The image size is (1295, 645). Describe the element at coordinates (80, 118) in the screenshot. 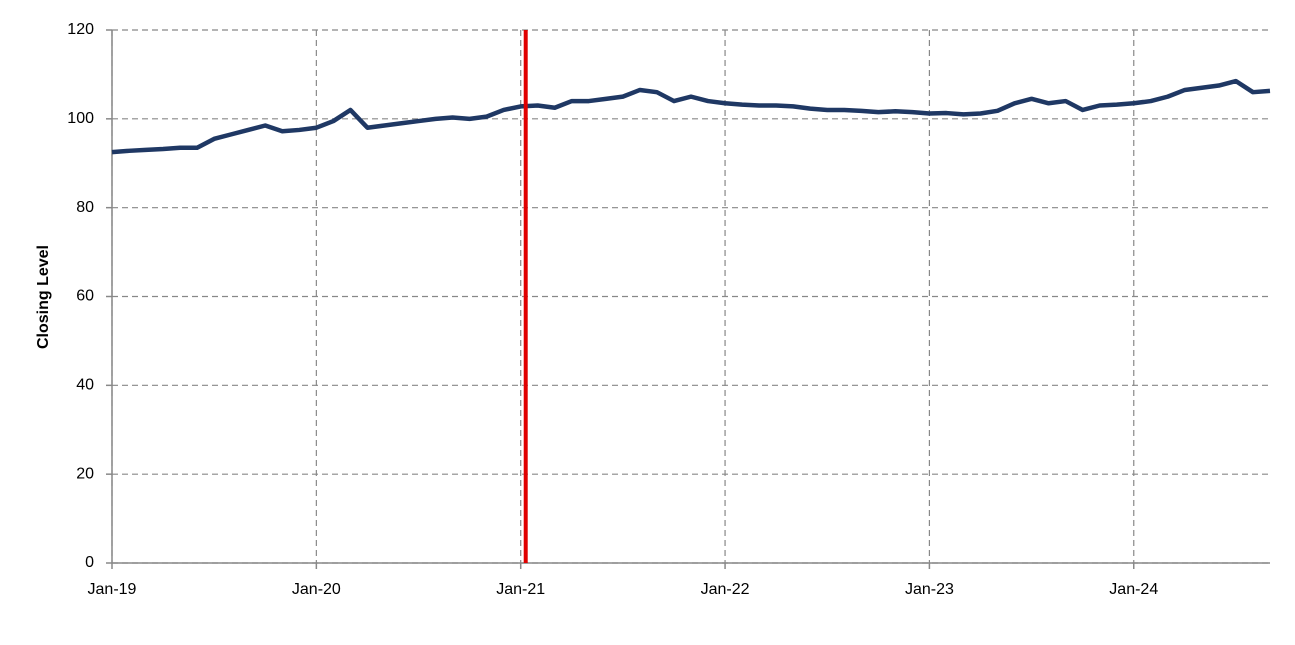

I see `y-tick-label: 100` at that location.